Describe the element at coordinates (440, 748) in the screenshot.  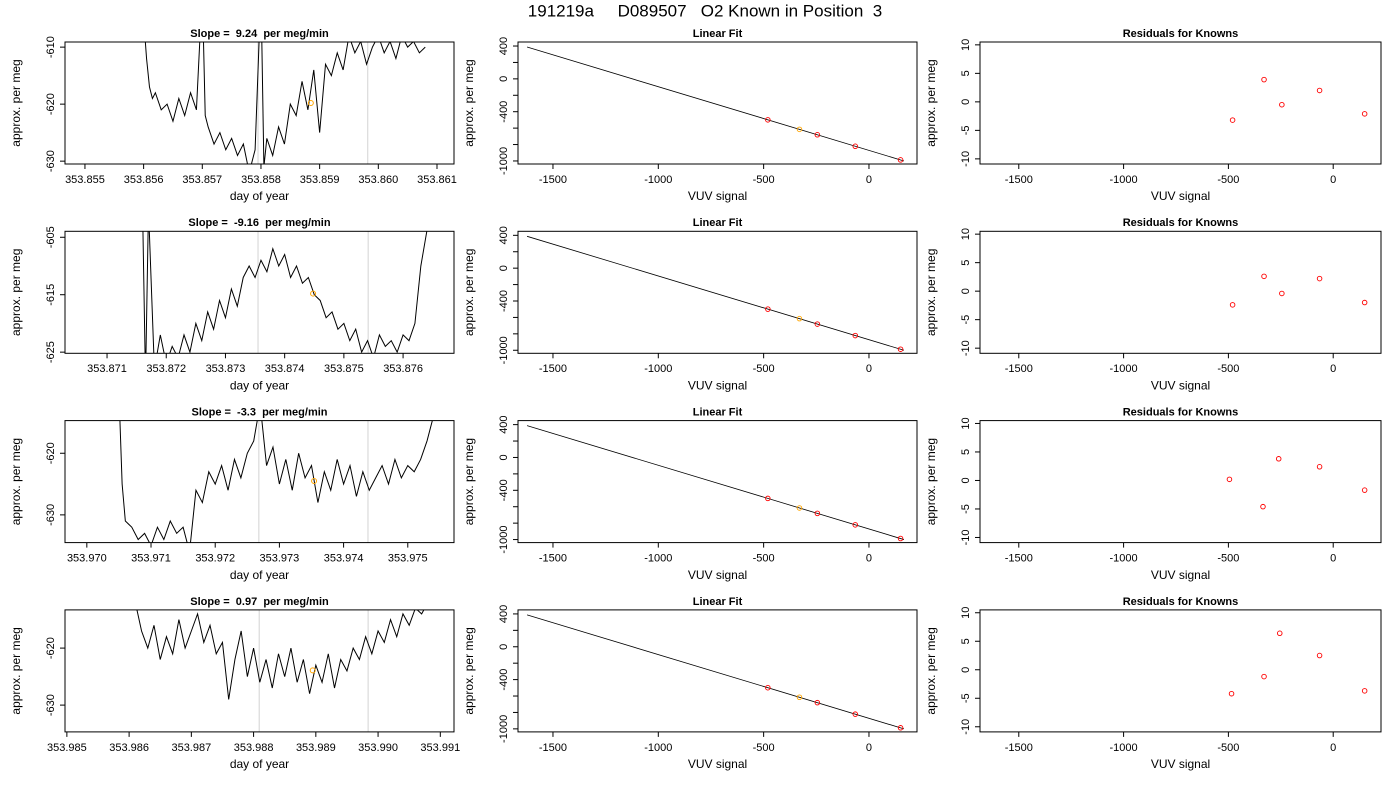
I see `x-tick-label: 353.991` at that location.